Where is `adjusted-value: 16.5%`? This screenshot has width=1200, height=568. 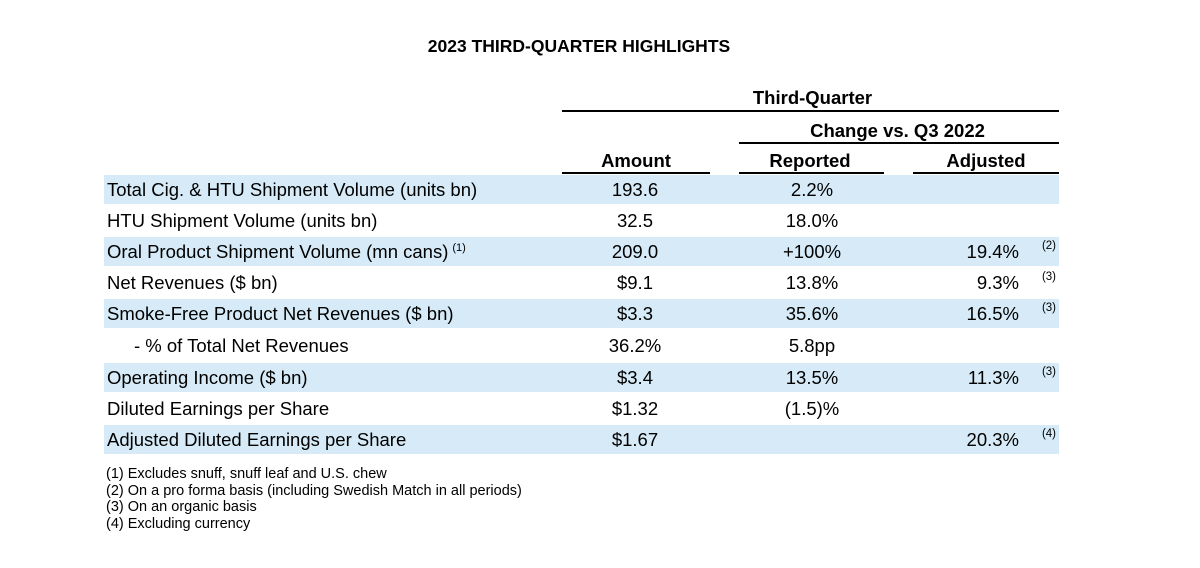 adjusted-value: 16.5% is located at coordinates (992, 313).